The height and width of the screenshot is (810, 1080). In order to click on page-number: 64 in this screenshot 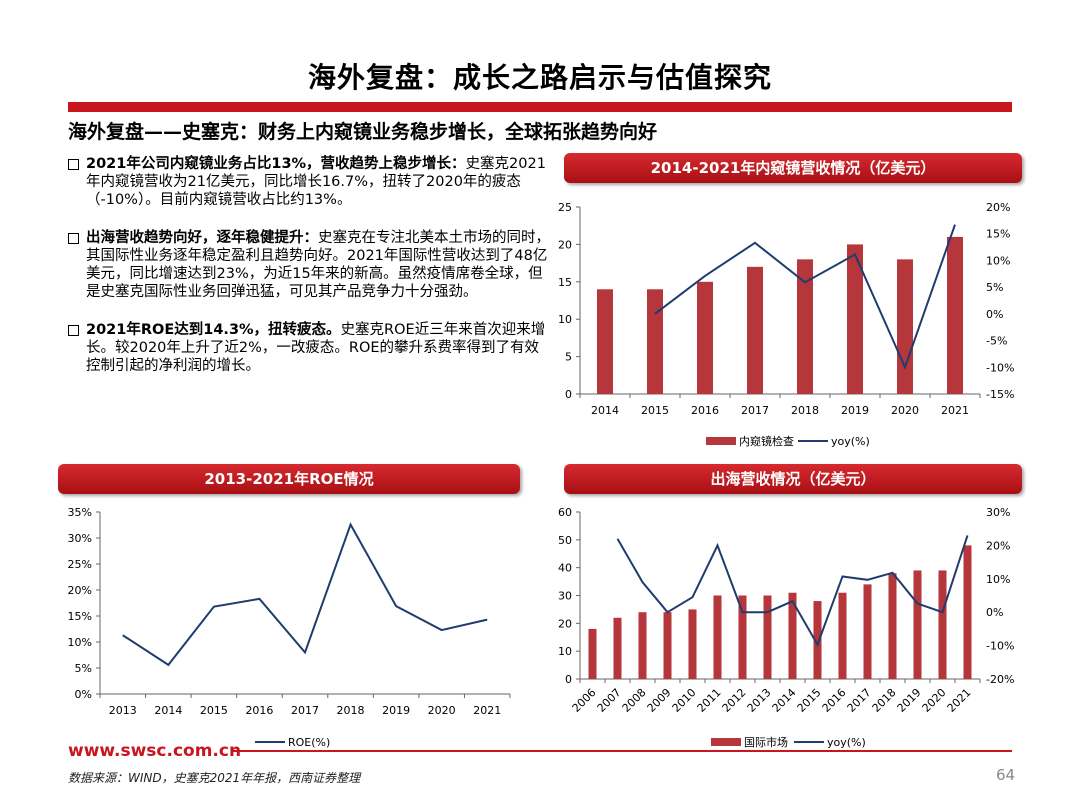, I will do `click(1006, 775)`.